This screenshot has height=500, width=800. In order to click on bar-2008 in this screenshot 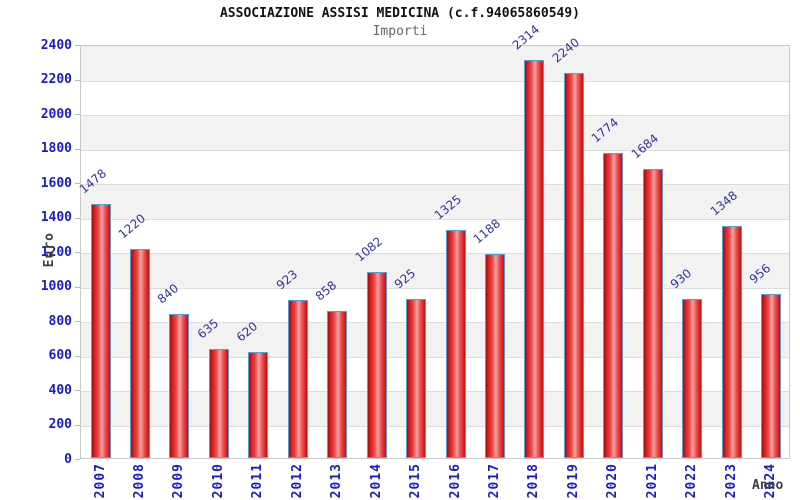, I will do `click(139, 353)`.